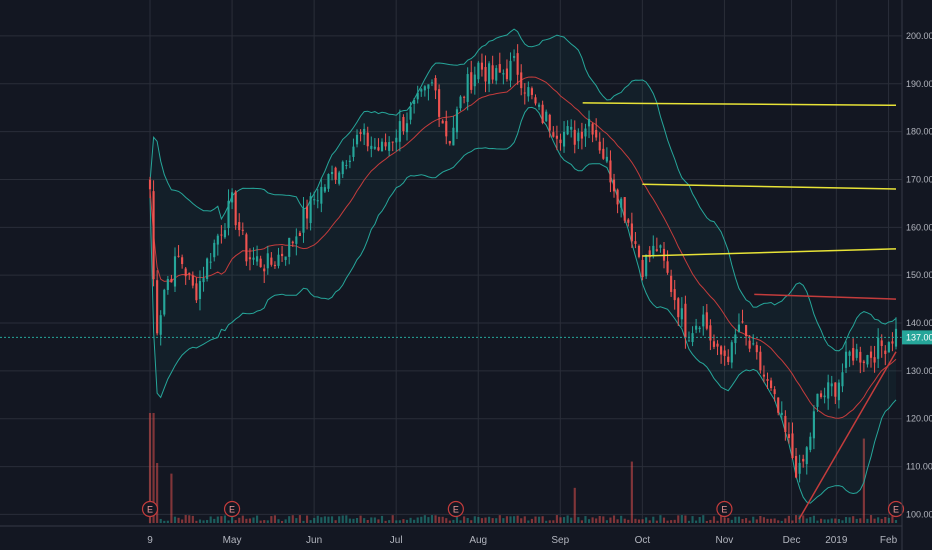 The width and height of the screenshot is (932, 550). What do you see at coordinates (451, 535) in the screenshot?
I see `time-axis: 9 May Jun Jul Aug Sep Oct Nov Dec 2019 Feb` at bounding box center [451, 535].